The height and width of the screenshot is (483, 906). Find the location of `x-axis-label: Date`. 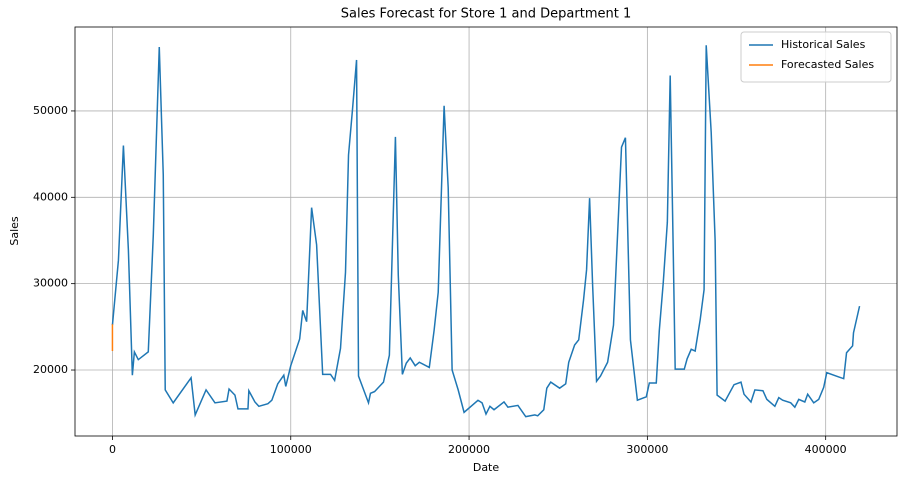

x-axis-label: Date is located at coordinates (486, 467).